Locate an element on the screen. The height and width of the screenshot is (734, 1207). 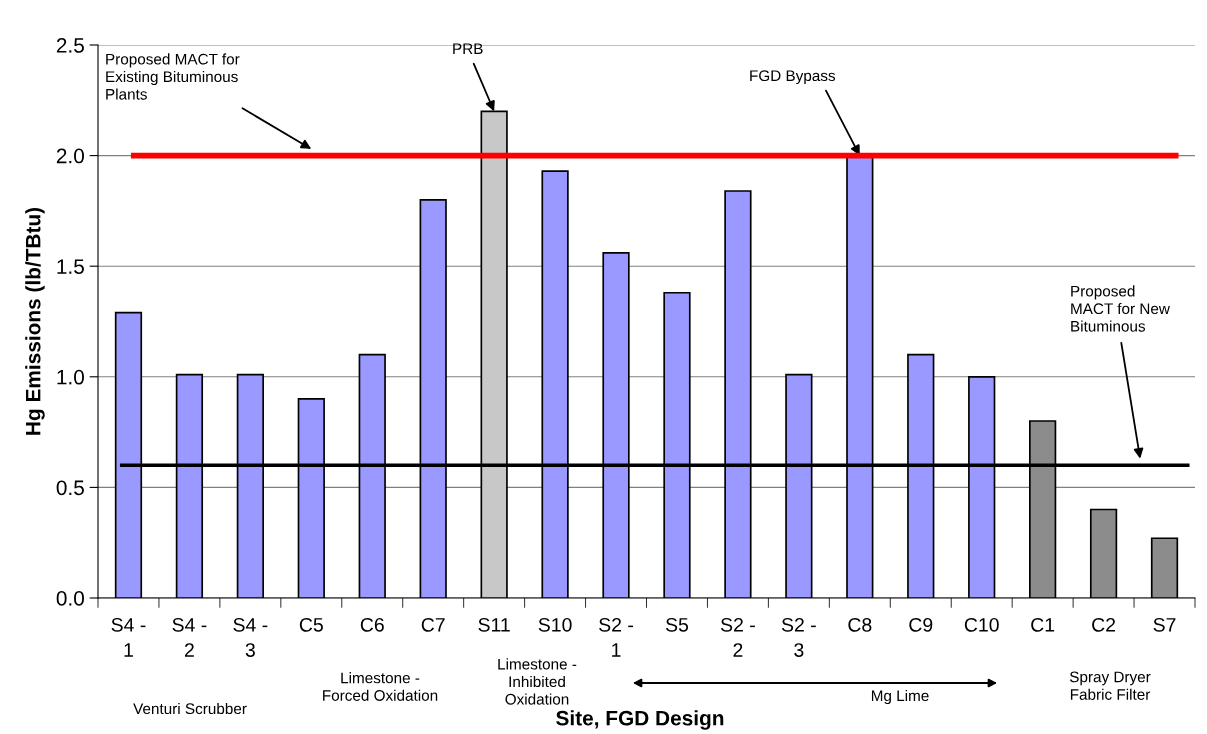
x-tick-label: S4 - 1 is located at coordinates (128, 637).